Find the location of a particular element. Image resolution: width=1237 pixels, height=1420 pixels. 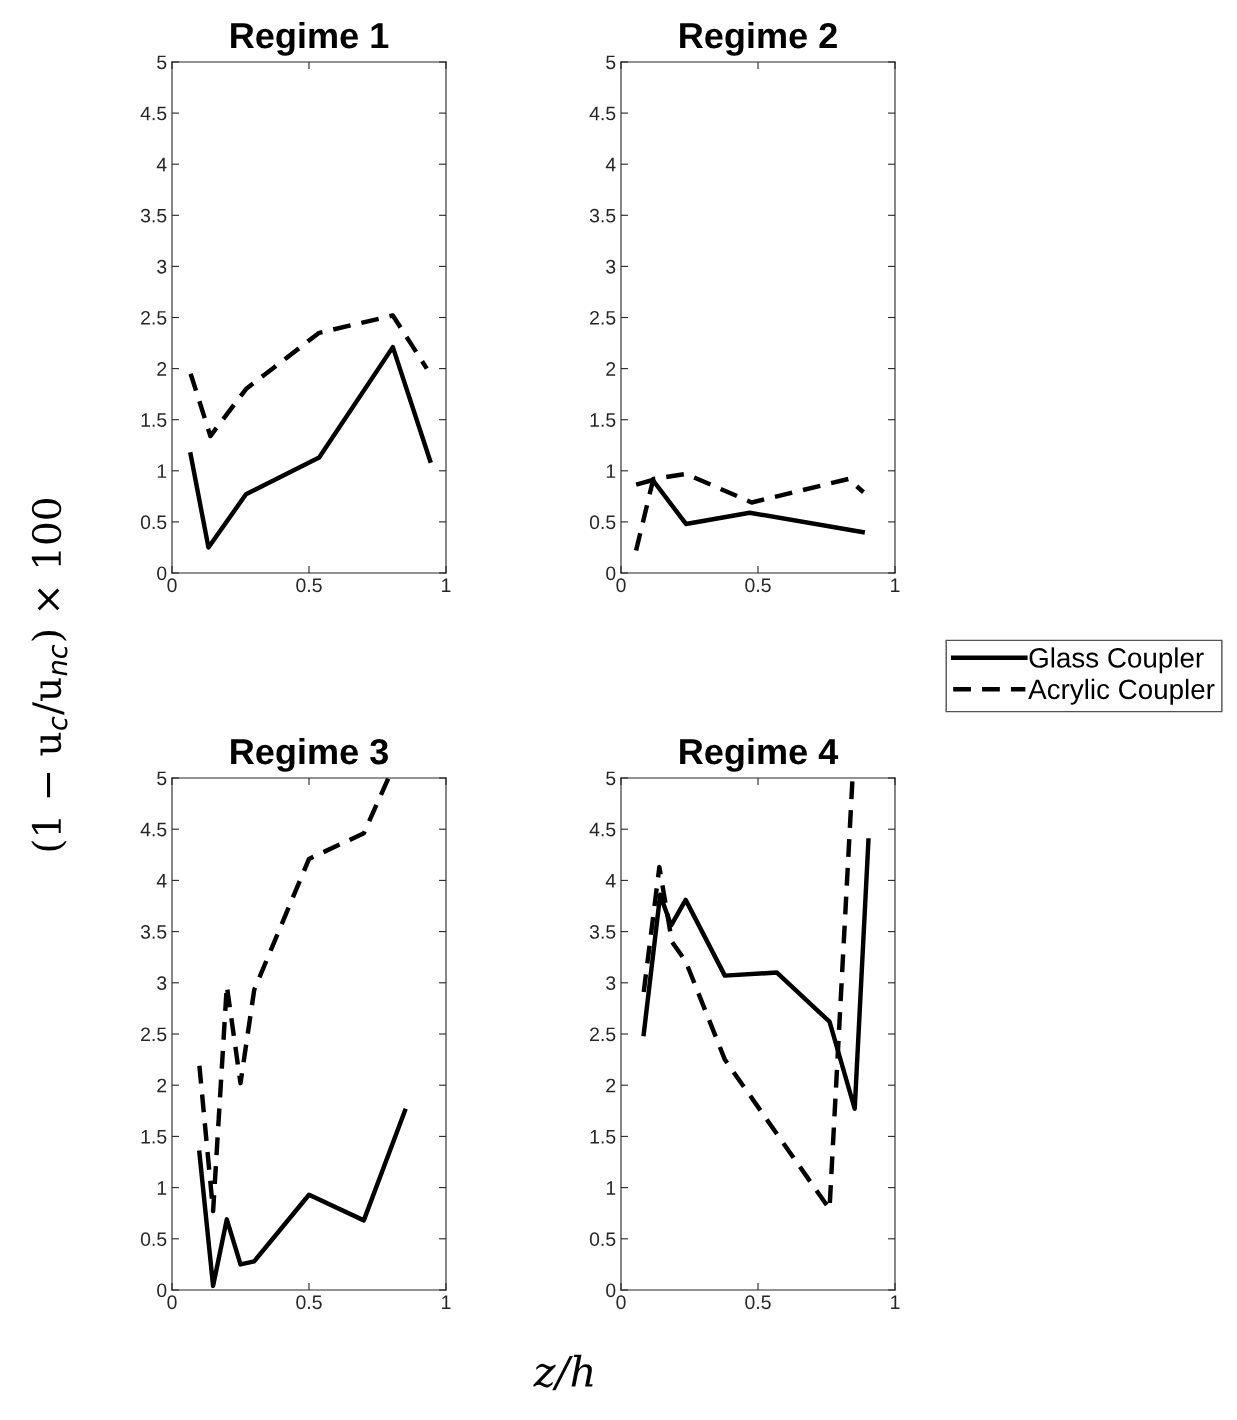

legend-label: Acrylic Coupler is located at coordinates (1121, 691).